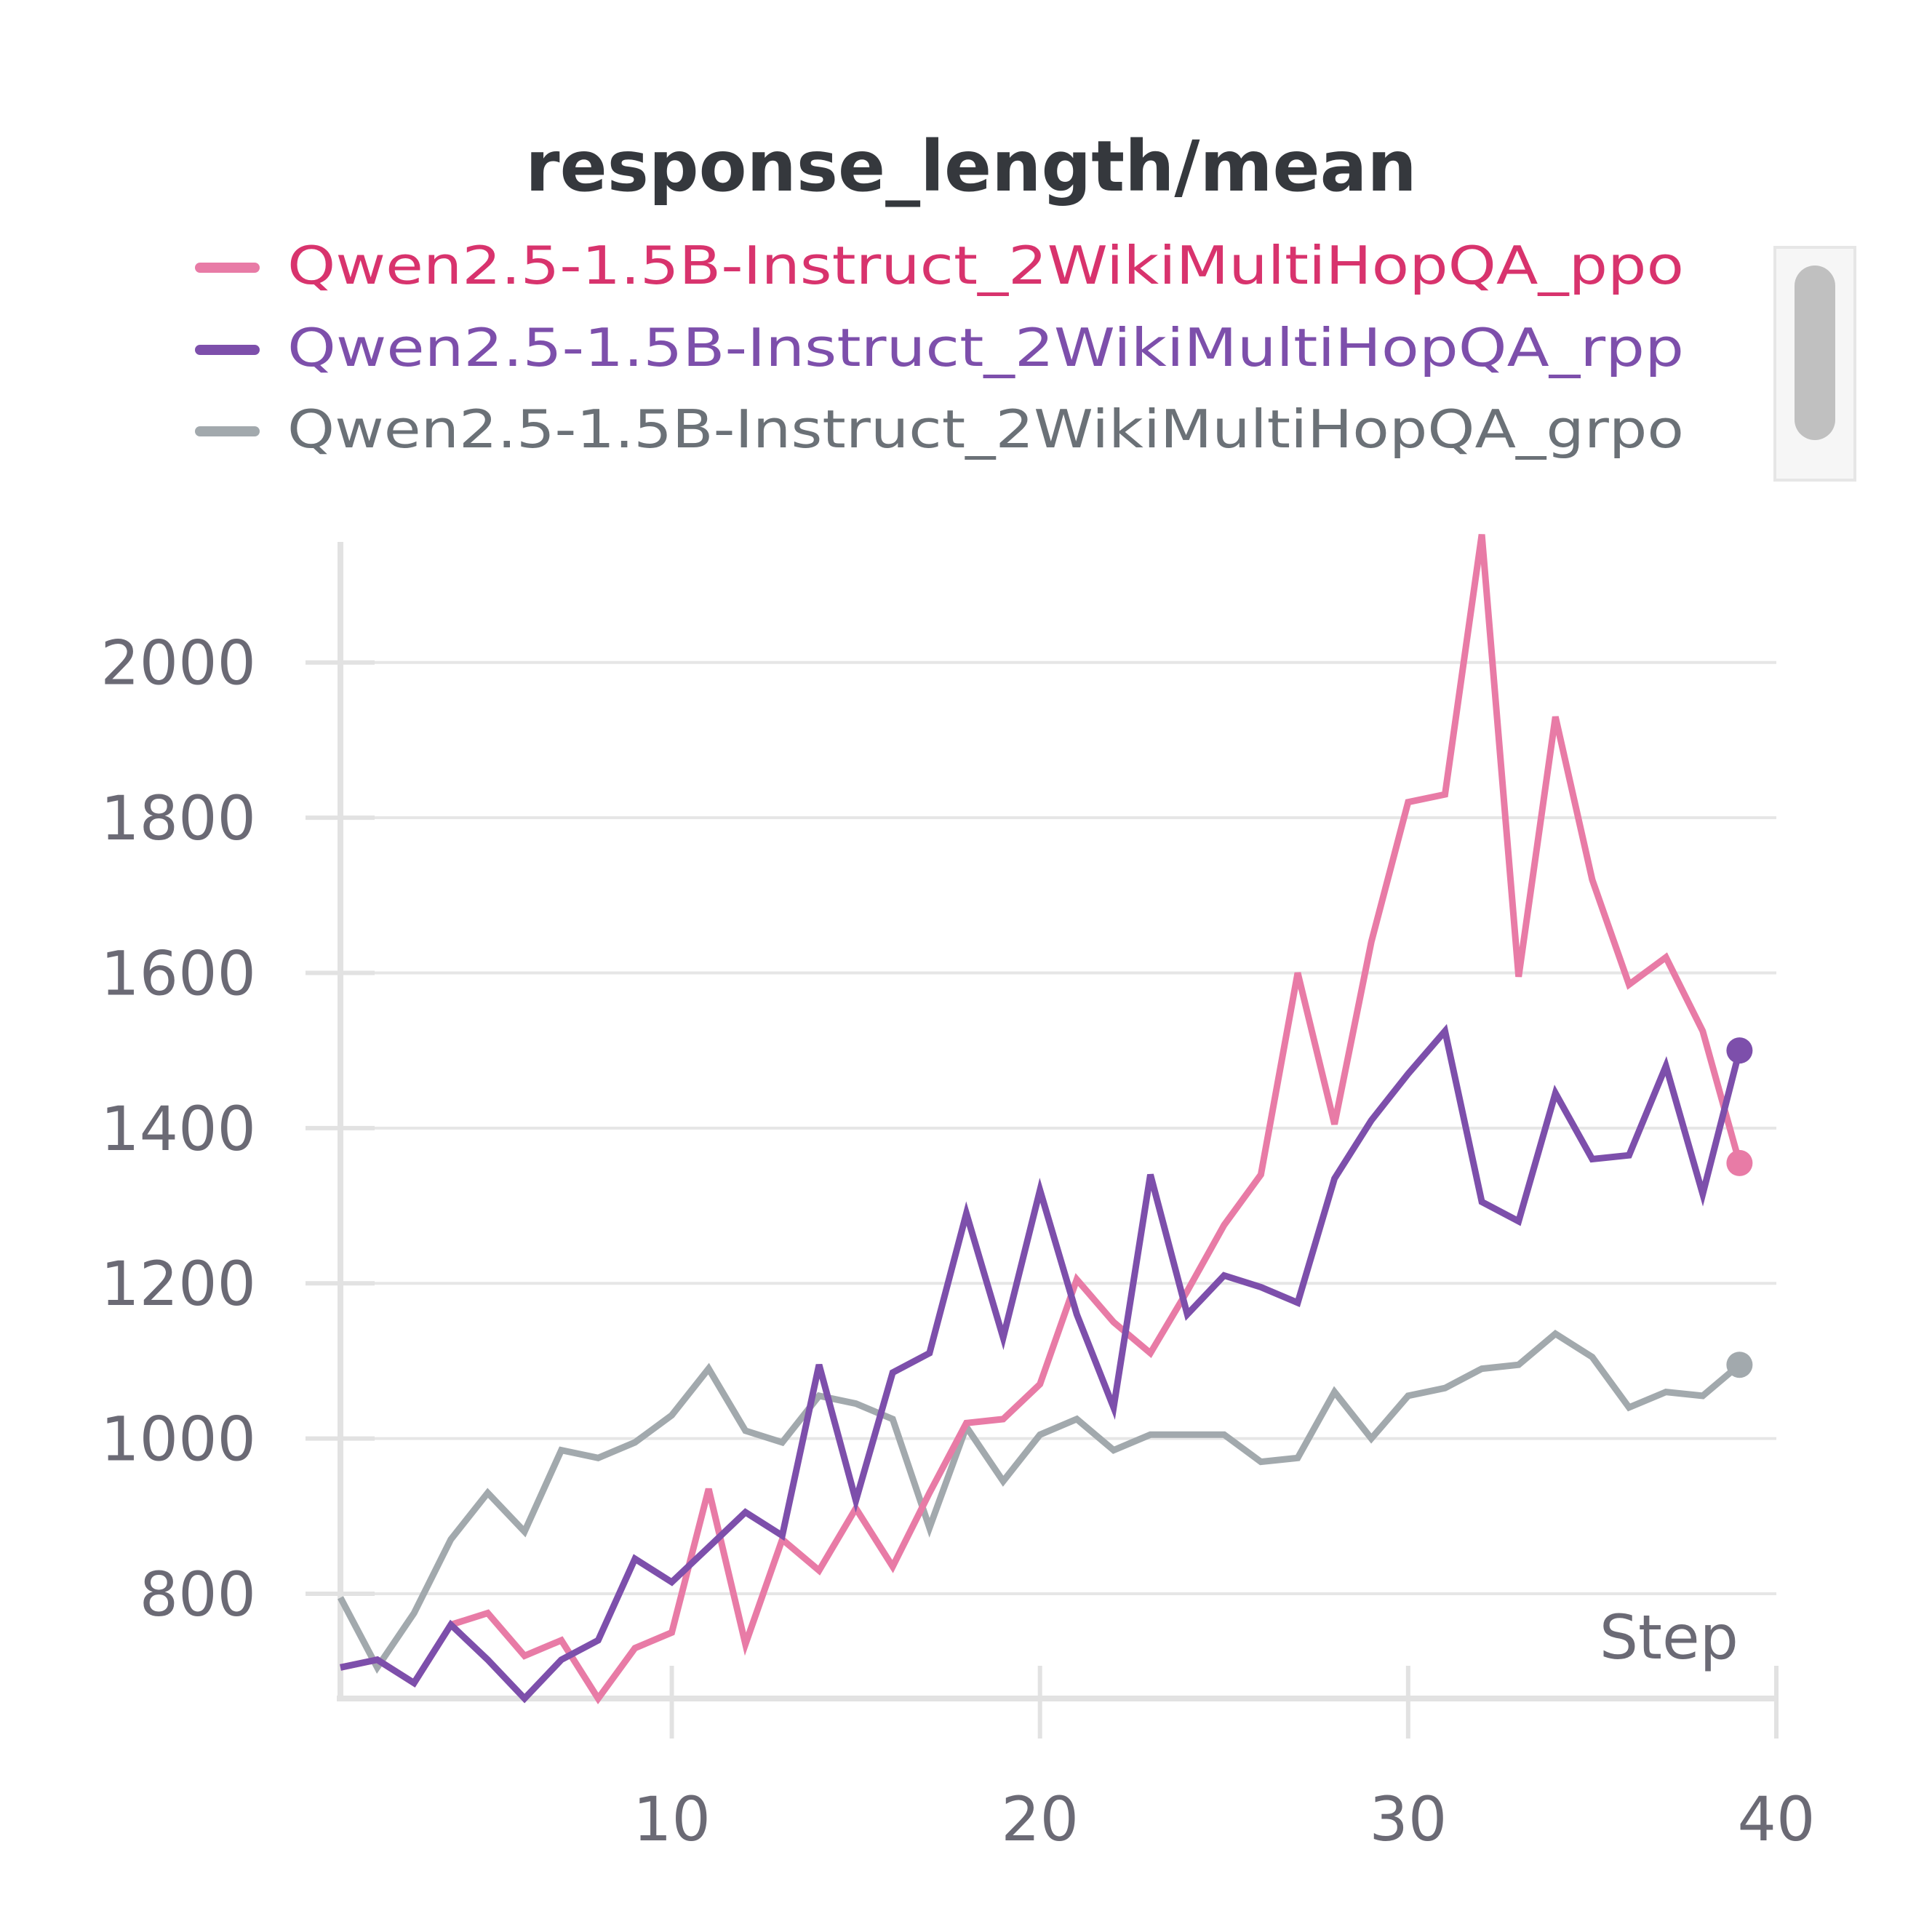  What do you see at coordinates (1815, 353) in the screenshot?
I see `legend-scrollbar-thumb` at bounding box center [1815, 353].